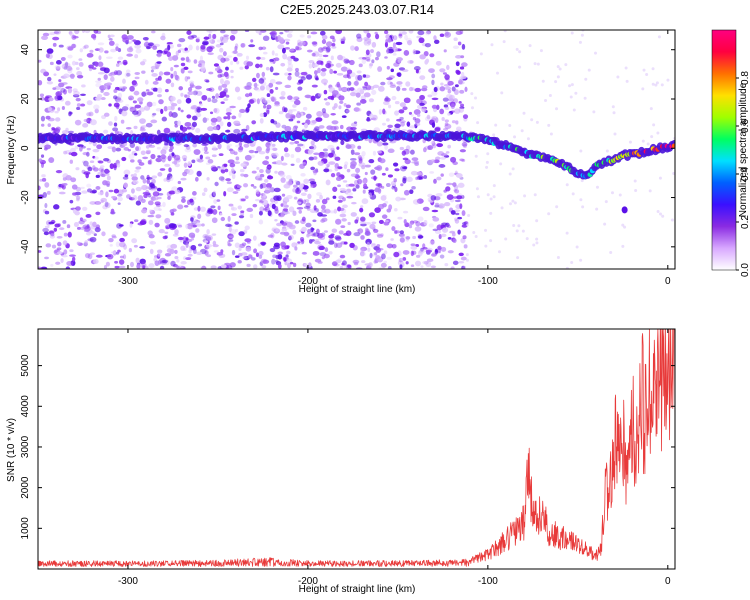 The image size is (750, 600). Describe the element at coordinates (357, 9) in the screenshot. I see `chart-title: C2E5.2025.243.03.07.R14` at that location.